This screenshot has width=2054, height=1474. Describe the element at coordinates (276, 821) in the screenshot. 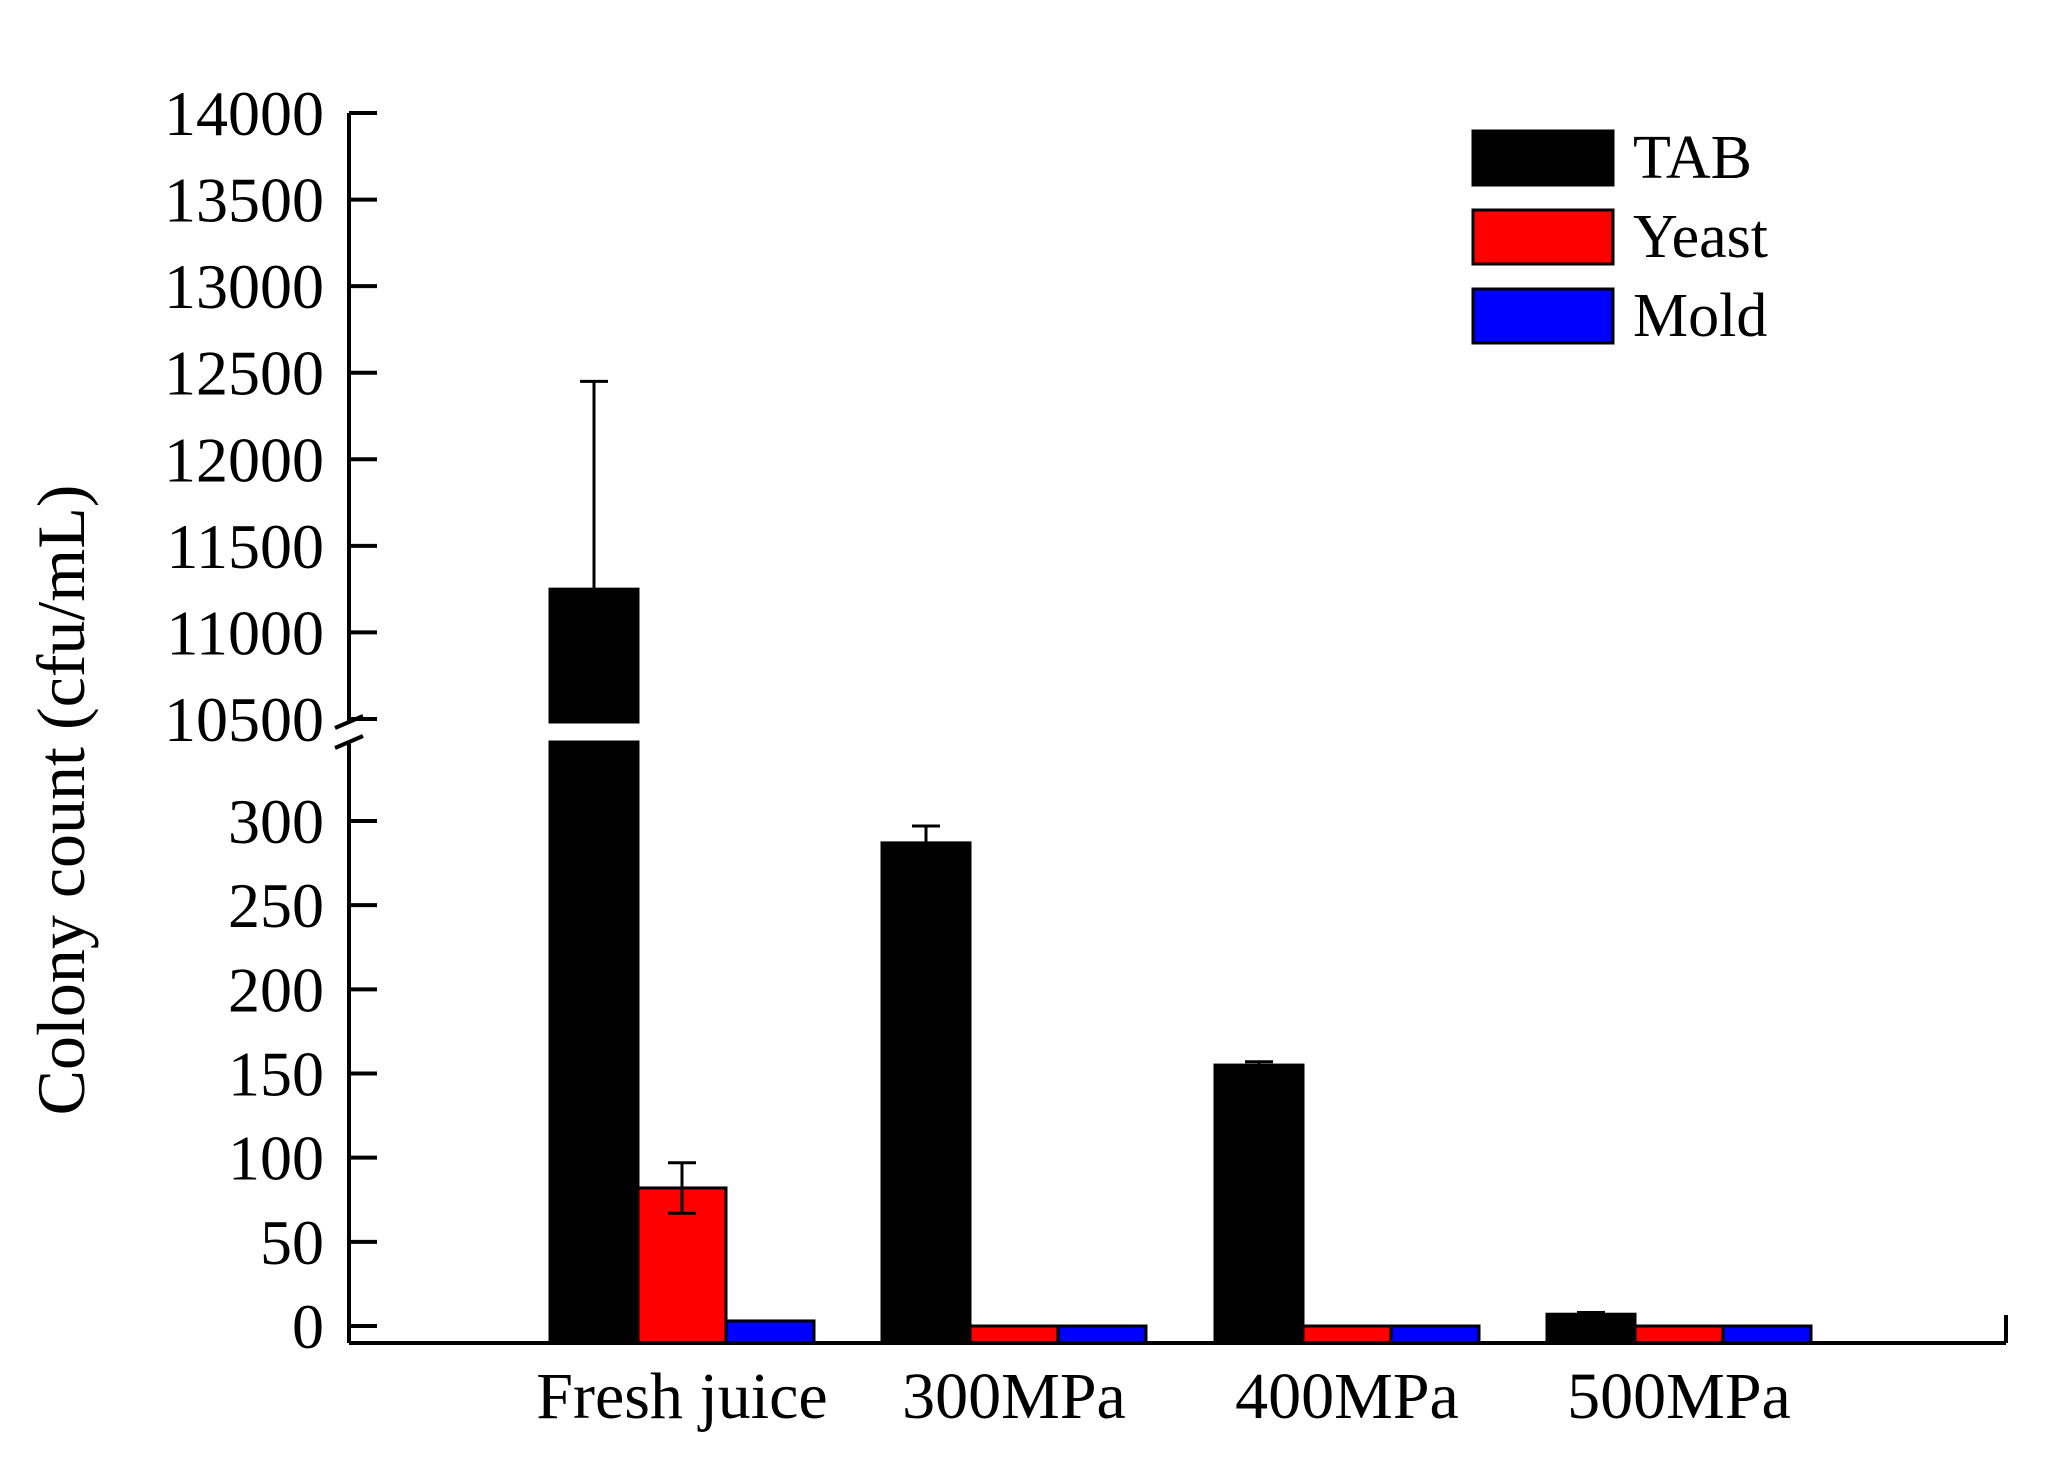

I see `y-tick-label-300: 300` at that location.